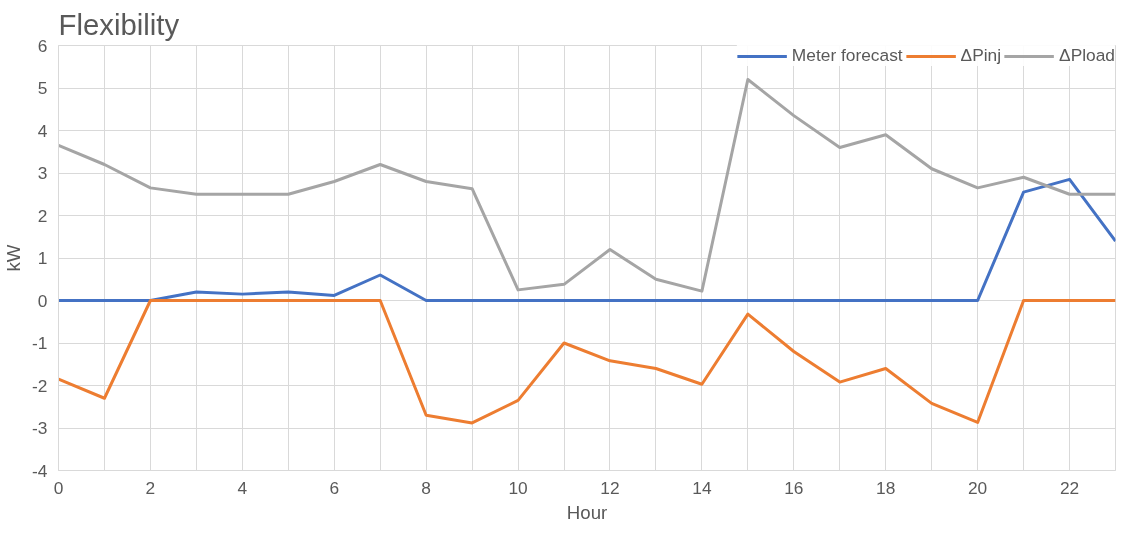  I want to click on x-tick-label: 16, so click(794, 487).